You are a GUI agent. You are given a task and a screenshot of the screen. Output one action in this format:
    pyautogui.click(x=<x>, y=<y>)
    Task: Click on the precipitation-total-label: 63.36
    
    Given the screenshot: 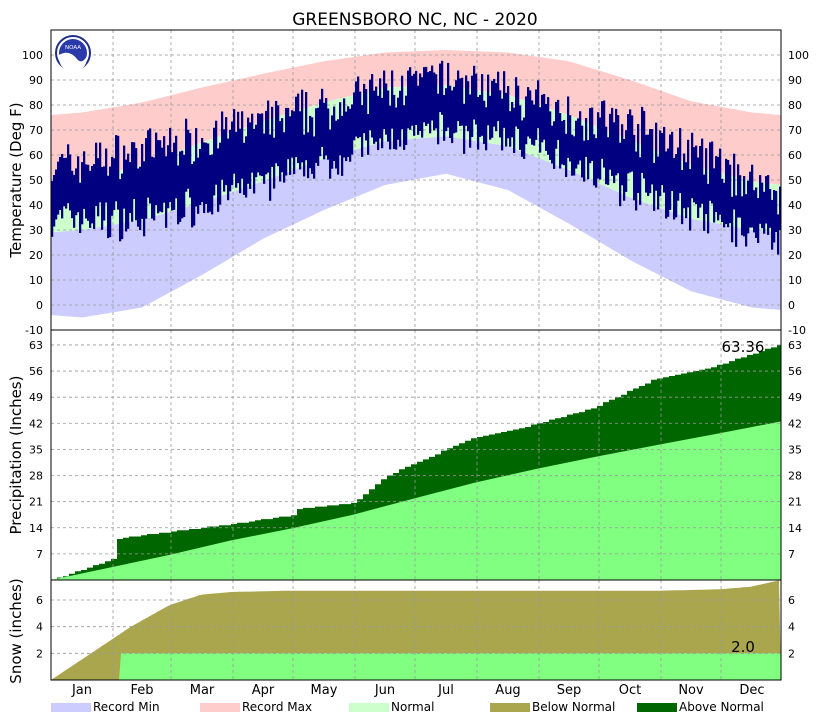 What is the action you would take?
    pyautogui.click(x=743, y=347)
    